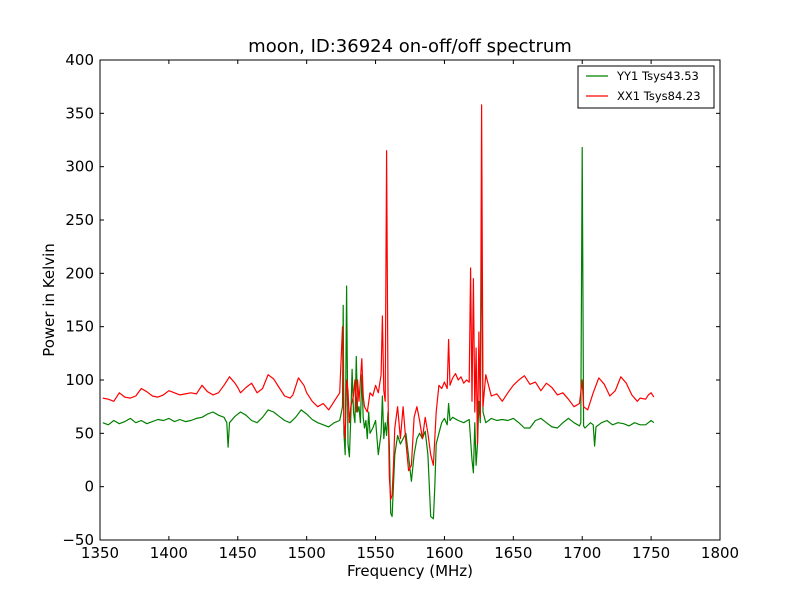  What do you see at coordinates (79, 273) in the screenshot?
I see `y-tick-label: 200` at bounding box center [79, 273].